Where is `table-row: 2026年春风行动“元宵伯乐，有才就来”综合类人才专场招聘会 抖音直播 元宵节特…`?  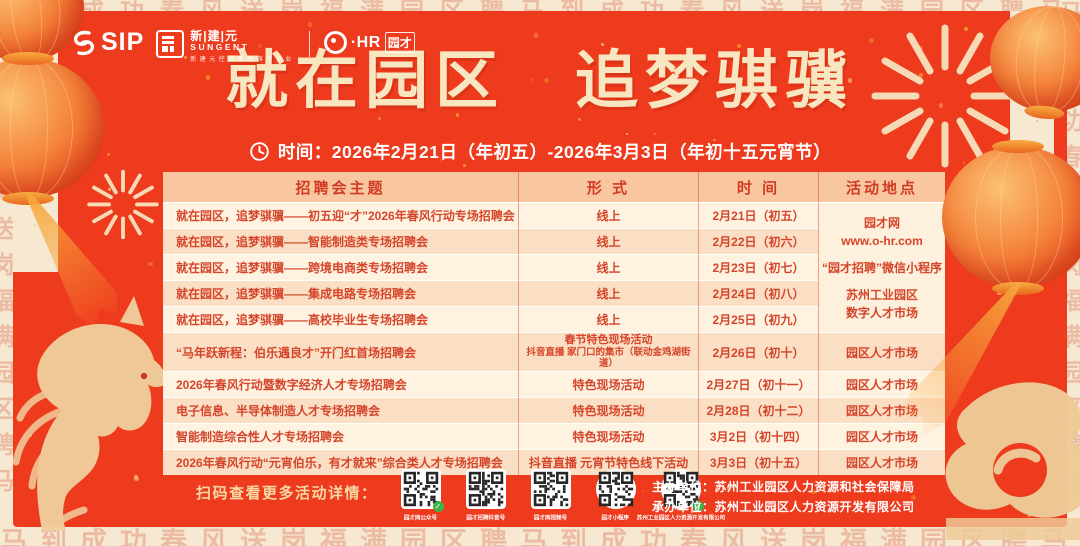
table-row: 2026年春风行动“元宵伯乐，有才就来”综合类人才专场招聘会 抖音直播 元宵节特… is located at coordinates (554, 462).